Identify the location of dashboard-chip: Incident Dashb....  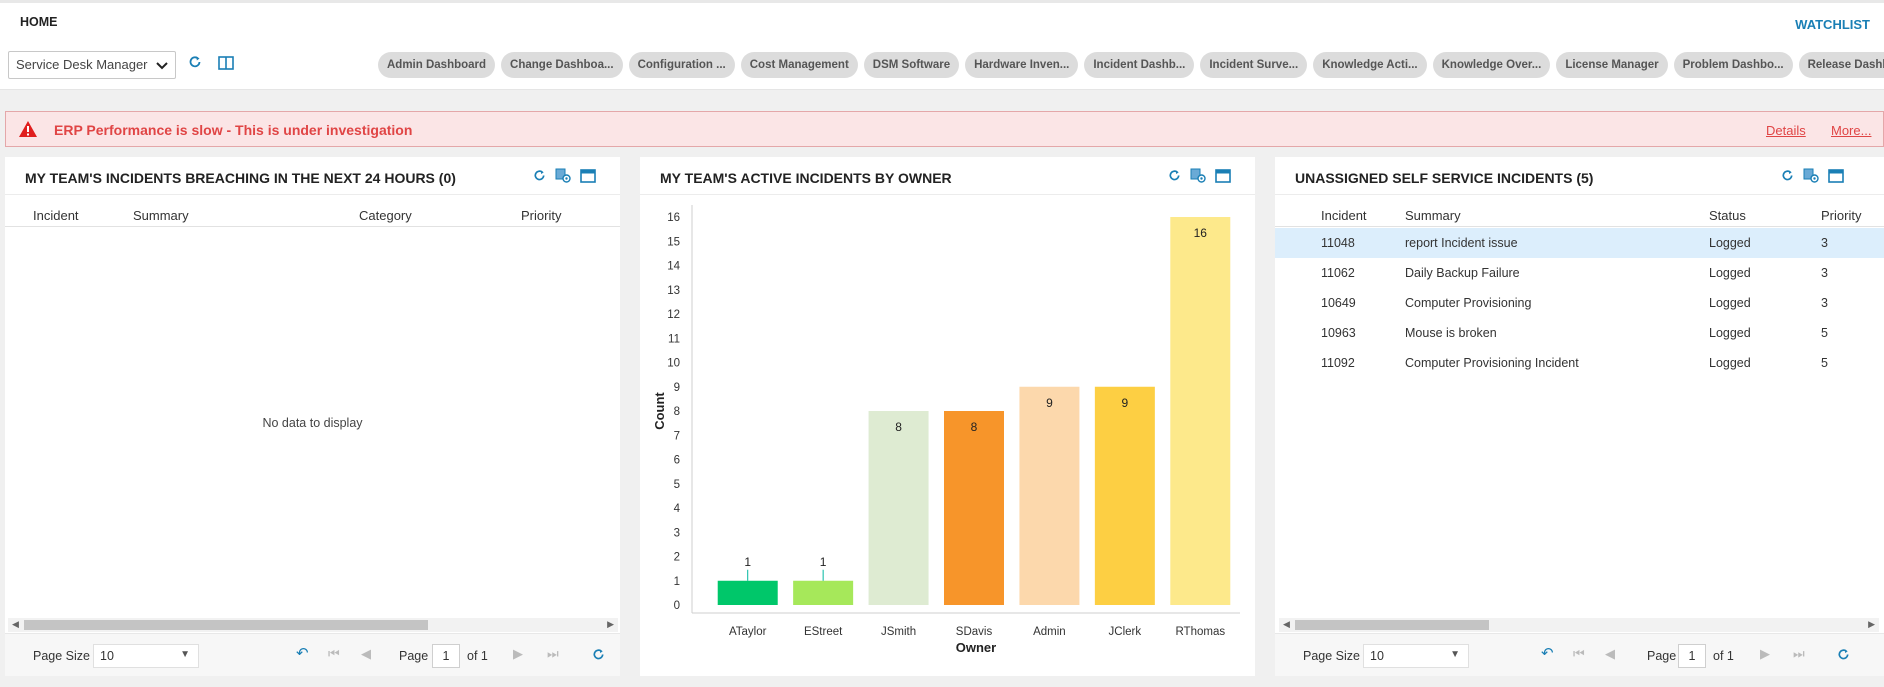
(1139, 65).